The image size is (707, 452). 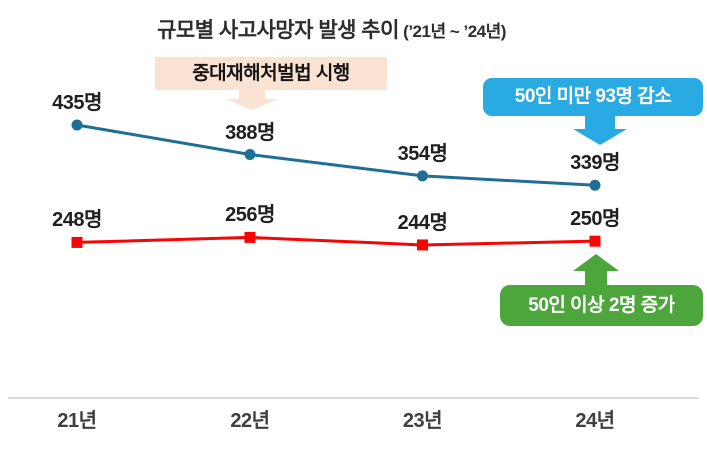 What do you see at coordinates (601, 305) in the screenshot?
I see `increase-callout: 50인 이상 2명 증가` at bounding box center [601, 305].